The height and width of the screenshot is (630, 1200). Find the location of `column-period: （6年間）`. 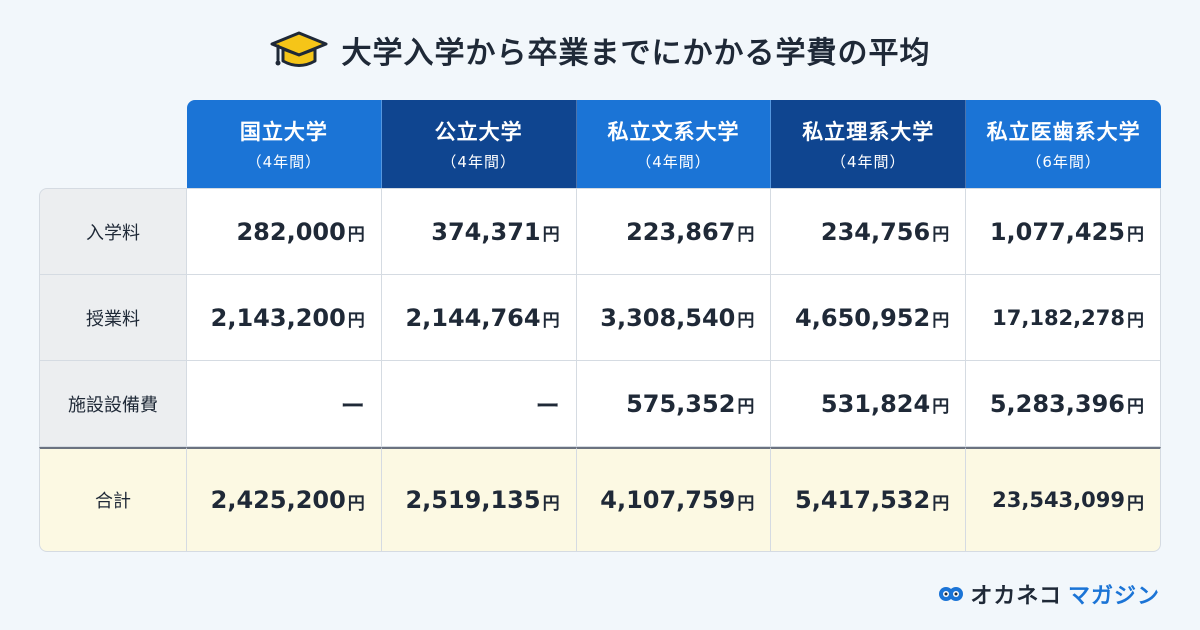

column-period: （6年間） is located at coordinates (1063, 162).